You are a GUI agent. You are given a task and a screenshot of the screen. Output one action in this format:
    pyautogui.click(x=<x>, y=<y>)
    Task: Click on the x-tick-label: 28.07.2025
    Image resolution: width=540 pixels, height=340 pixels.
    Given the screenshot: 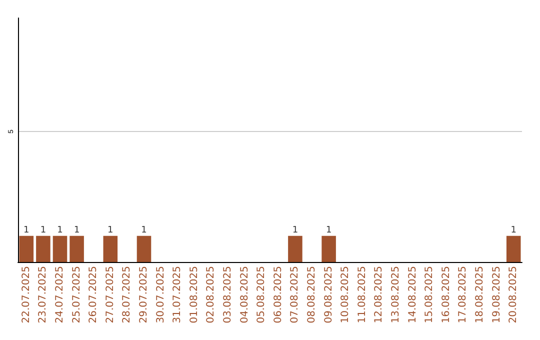 What is the action you would take?
    pyautogui.click(x=127, y=295)
    